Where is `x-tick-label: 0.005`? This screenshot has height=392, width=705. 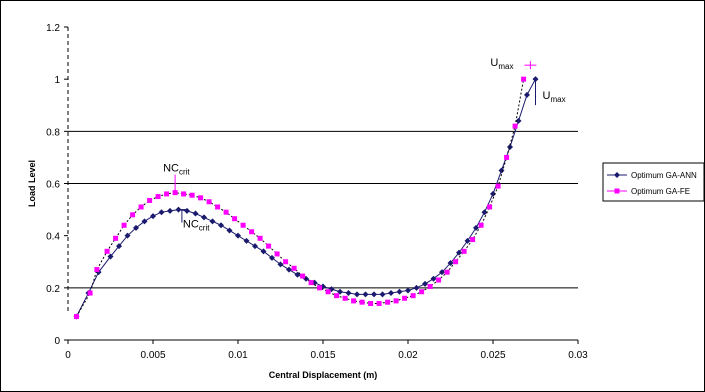 x-tick-label: 0.005 is located at coordinates (152, 355).